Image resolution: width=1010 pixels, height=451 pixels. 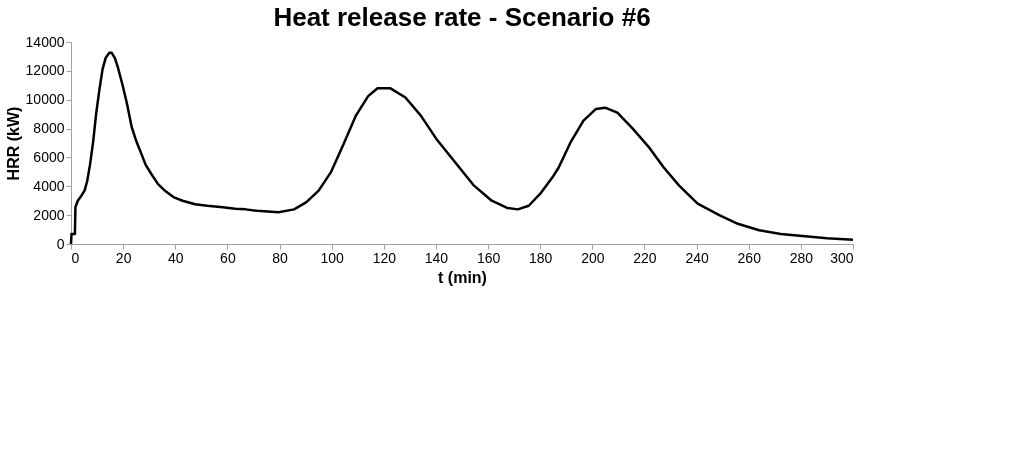 What do you see at coordinates (749, 257) in the screenshot?
I see `x-tick-label: 260` at bounding box center [749, 257].